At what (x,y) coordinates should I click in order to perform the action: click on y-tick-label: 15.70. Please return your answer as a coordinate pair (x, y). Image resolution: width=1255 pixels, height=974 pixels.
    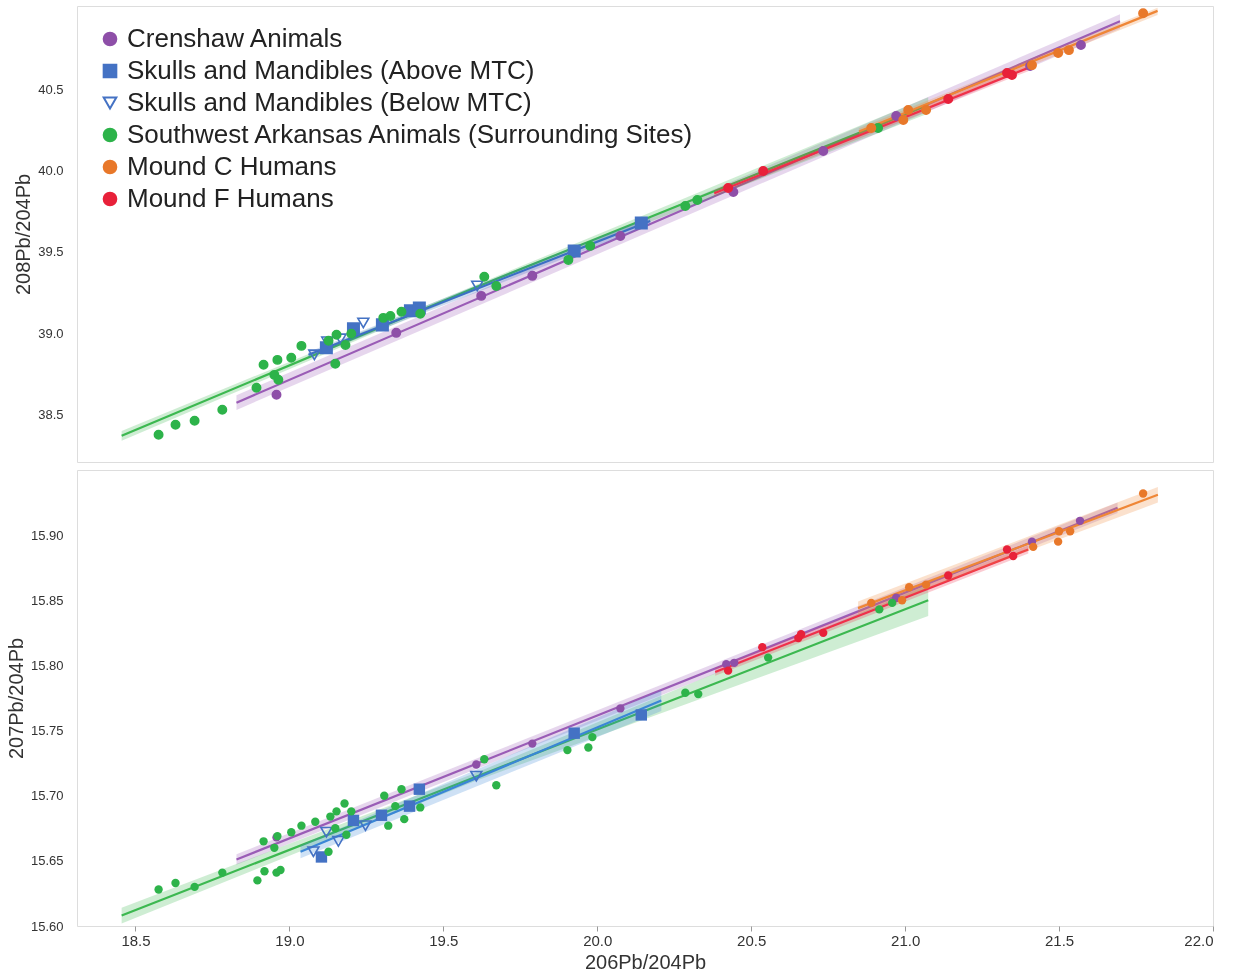
    Looking at the image, I should click on (47, 796).